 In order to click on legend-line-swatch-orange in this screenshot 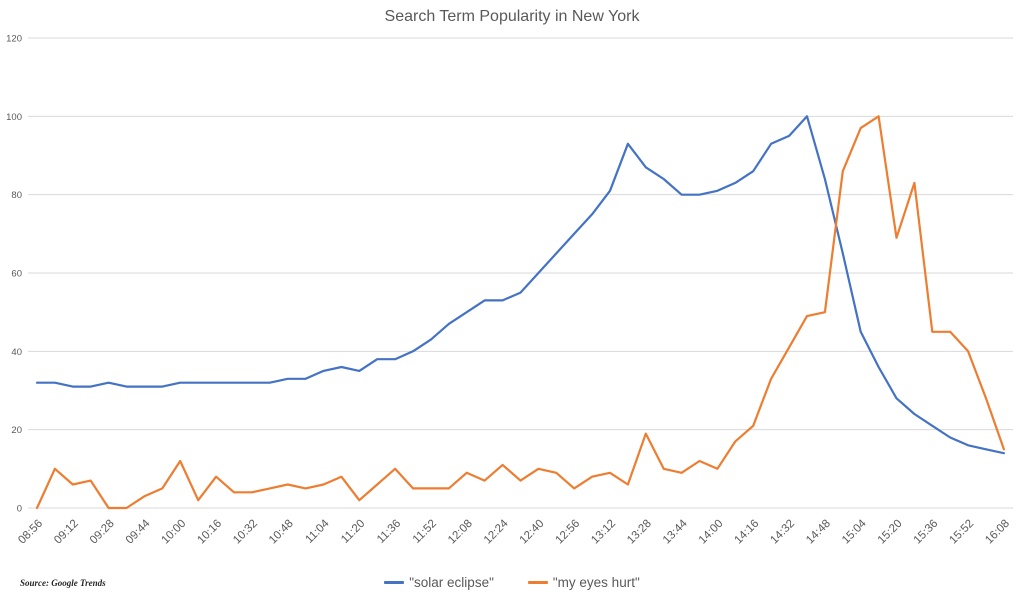, I will do `click(537, 582)`.